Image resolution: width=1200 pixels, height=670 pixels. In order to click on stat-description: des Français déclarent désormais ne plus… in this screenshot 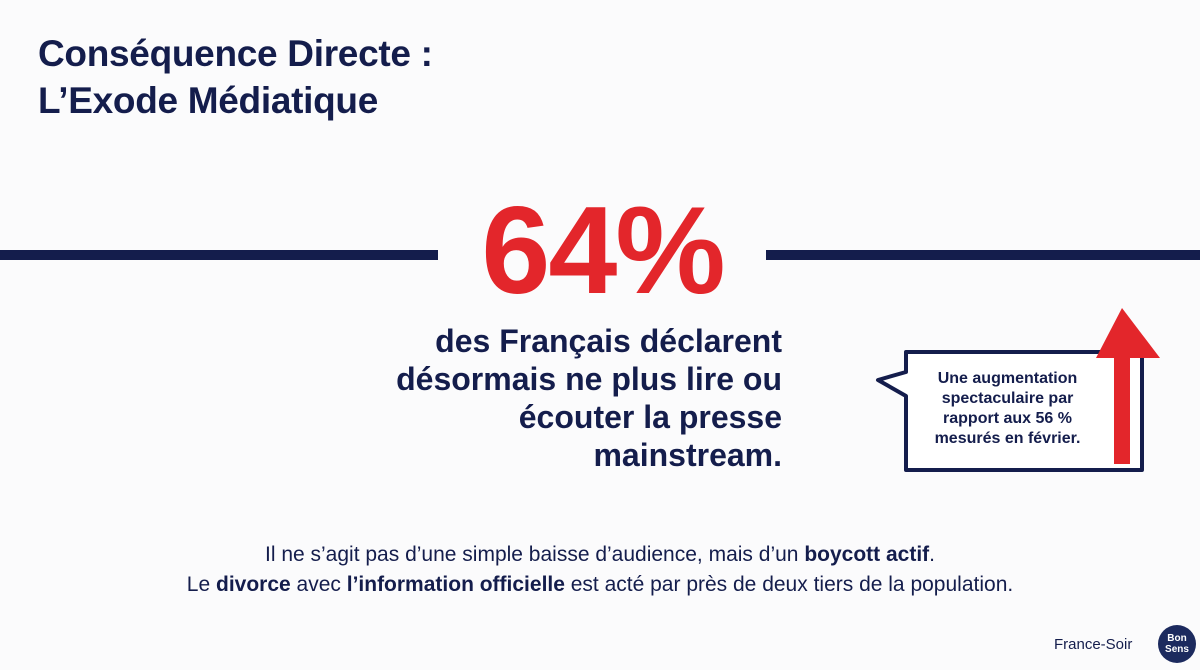, I will do `click(566, 398)`.